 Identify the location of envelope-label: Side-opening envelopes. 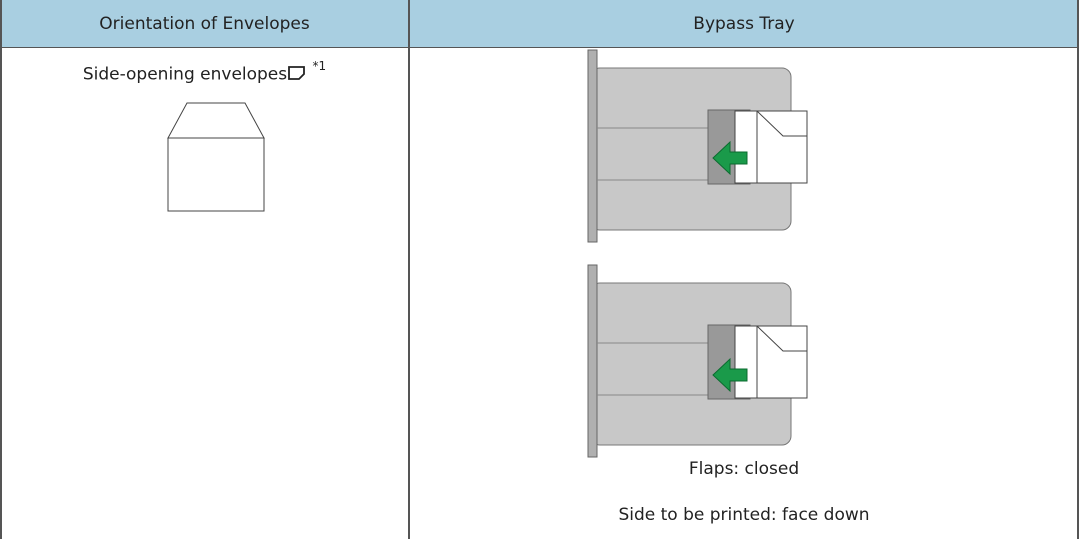
(185, 74).